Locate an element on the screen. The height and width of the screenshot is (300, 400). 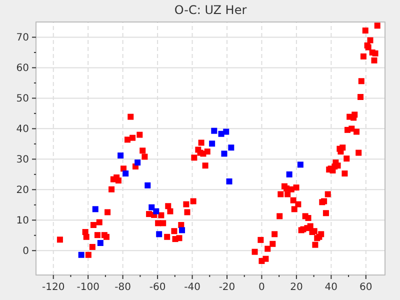
chart-title: O-C: UZ Her is located at coordinates (210, 10).